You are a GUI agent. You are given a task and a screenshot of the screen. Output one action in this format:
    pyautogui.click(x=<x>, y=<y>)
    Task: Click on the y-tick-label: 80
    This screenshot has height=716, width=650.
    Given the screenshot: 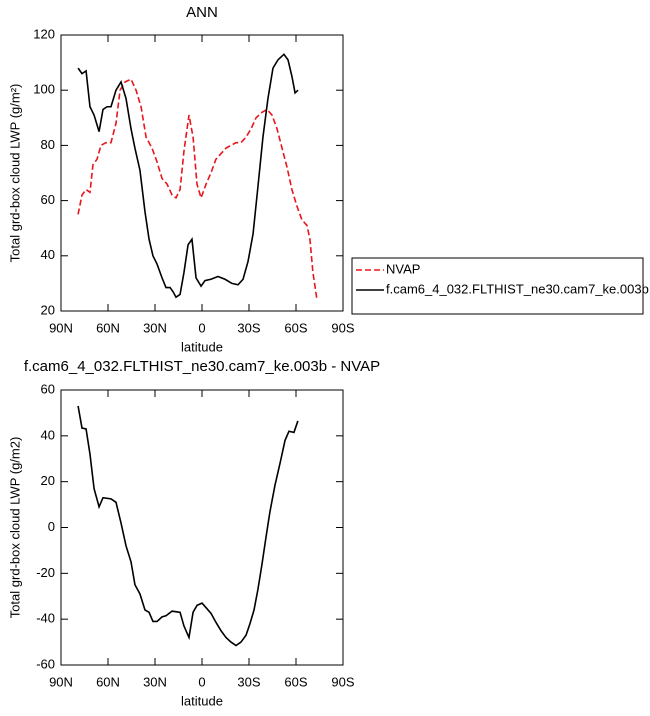 What is the action you would take?
    pyautogui.click(x=48, y=144)
    